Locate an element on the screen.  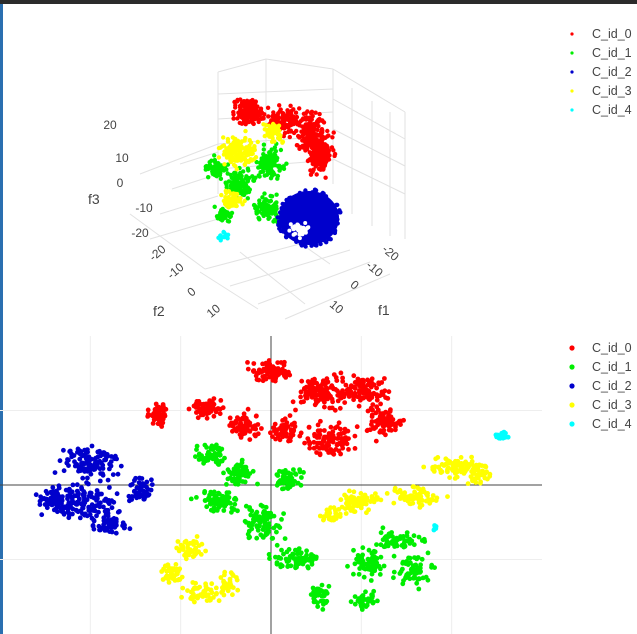
x-axis-title: f1 is located at coordinates (384, 310).